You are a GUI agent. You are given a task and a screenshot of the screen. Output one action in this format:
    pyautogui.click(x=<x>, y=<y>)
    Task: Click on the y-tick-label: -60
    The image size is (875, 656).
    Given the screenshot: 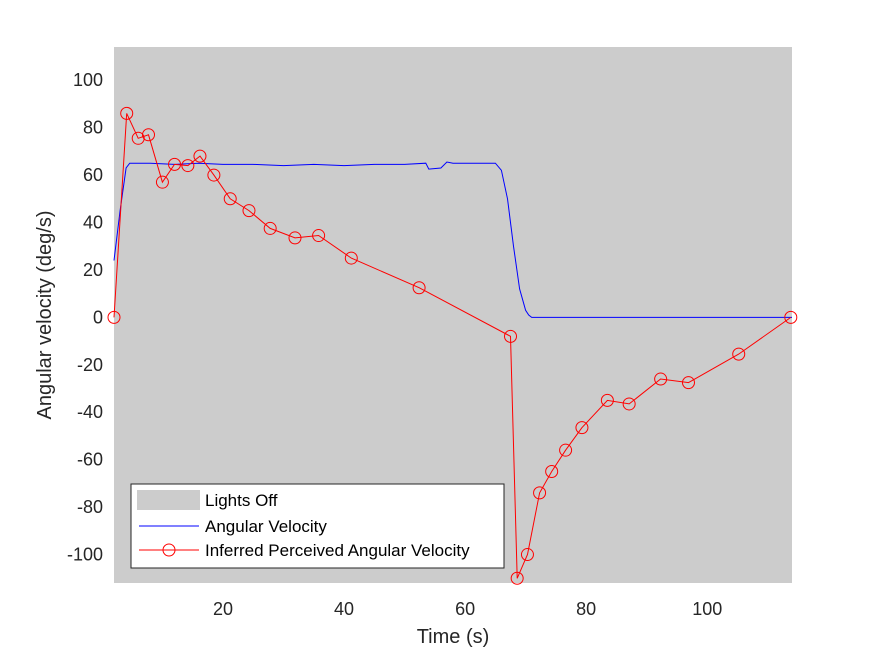 What is the action you would take?
    pyautogui.click(x=90, y=460)
    